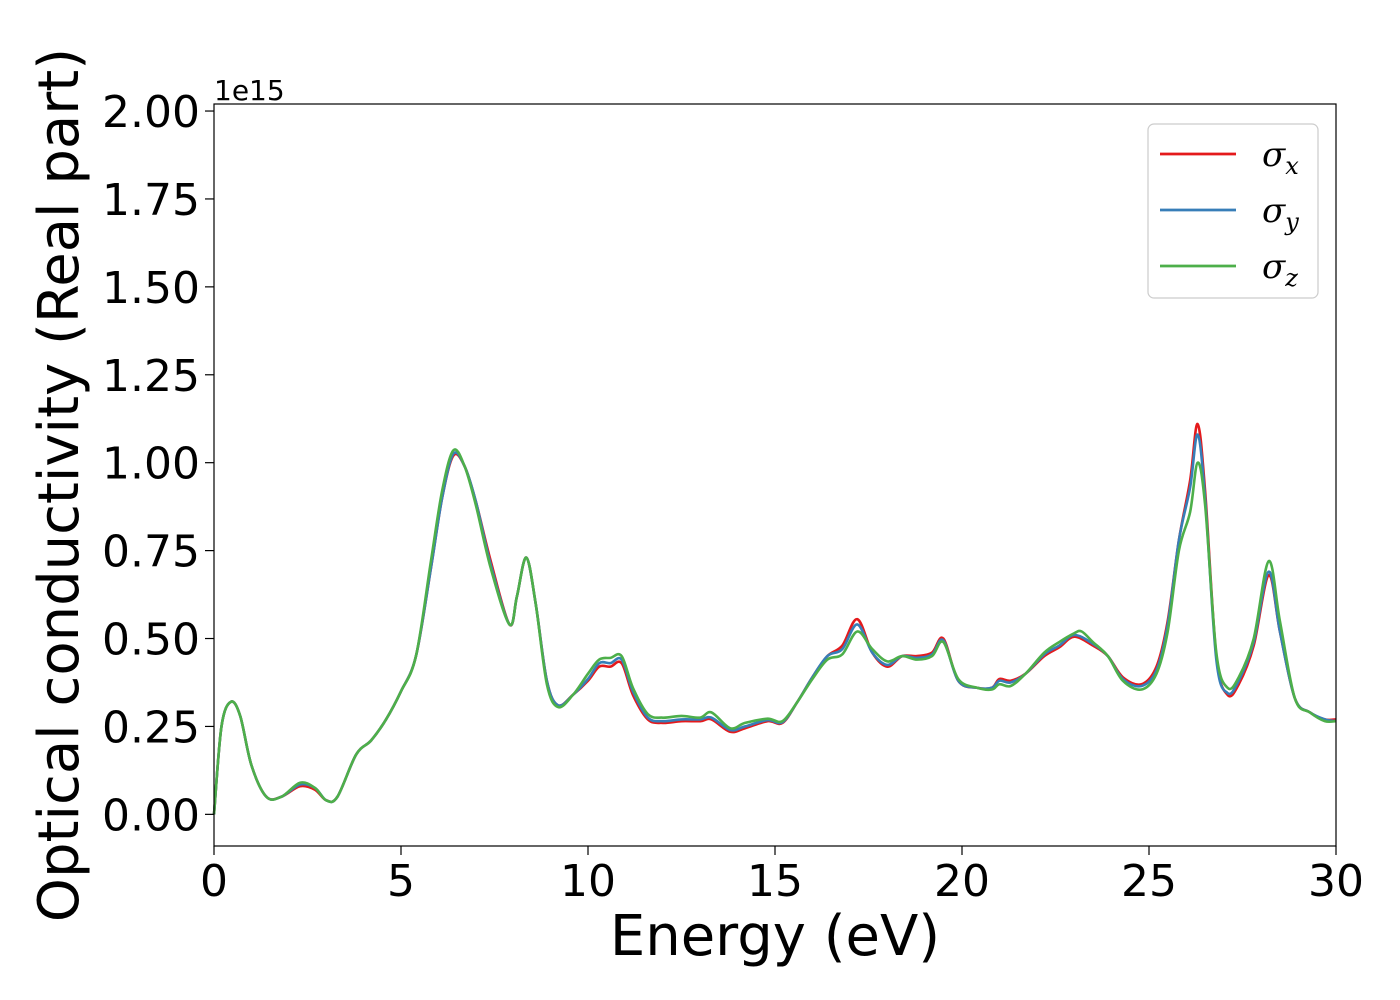 Image resolution: width=1400 pixels, height=1000 pixels. Describe the element at coordinates (588, 881) in the screenshot. I see `x-tick-label: 10` at that location.